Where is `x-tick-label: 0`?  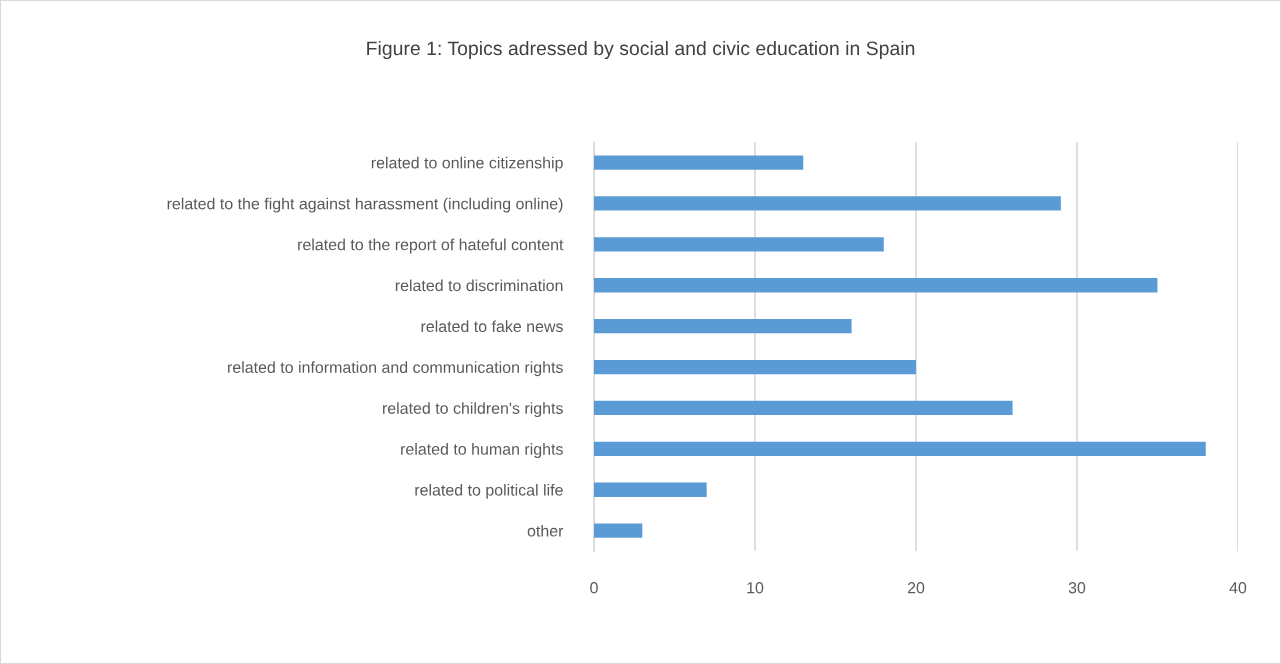
x-tick-label: 0 is located at coordinates (594, 588).